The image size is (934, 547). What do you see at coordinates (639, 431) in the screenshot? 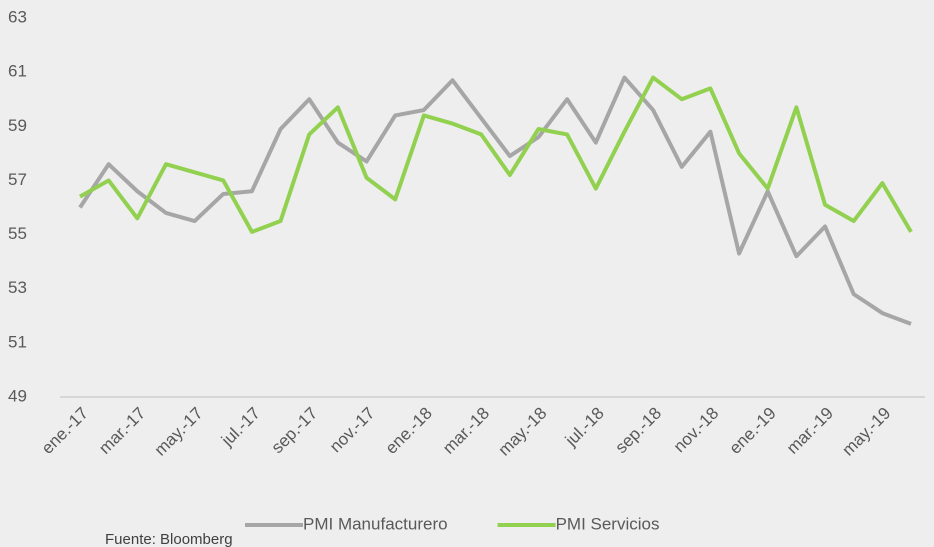
I see `x-tick-label: sep.-18` at bounding box center [639, 431].